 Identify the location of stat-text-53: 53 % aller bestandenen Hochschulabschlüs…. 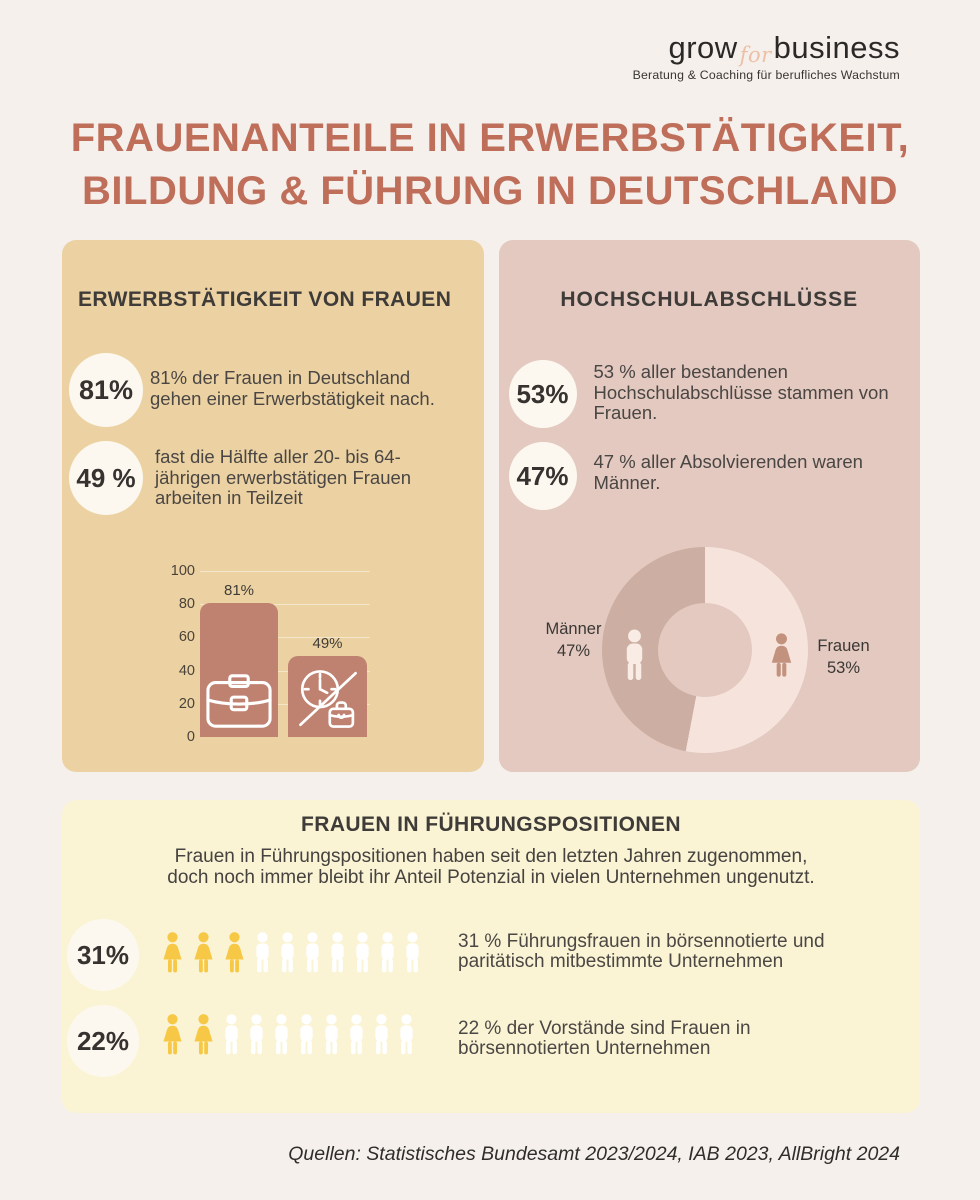
(741, 392).